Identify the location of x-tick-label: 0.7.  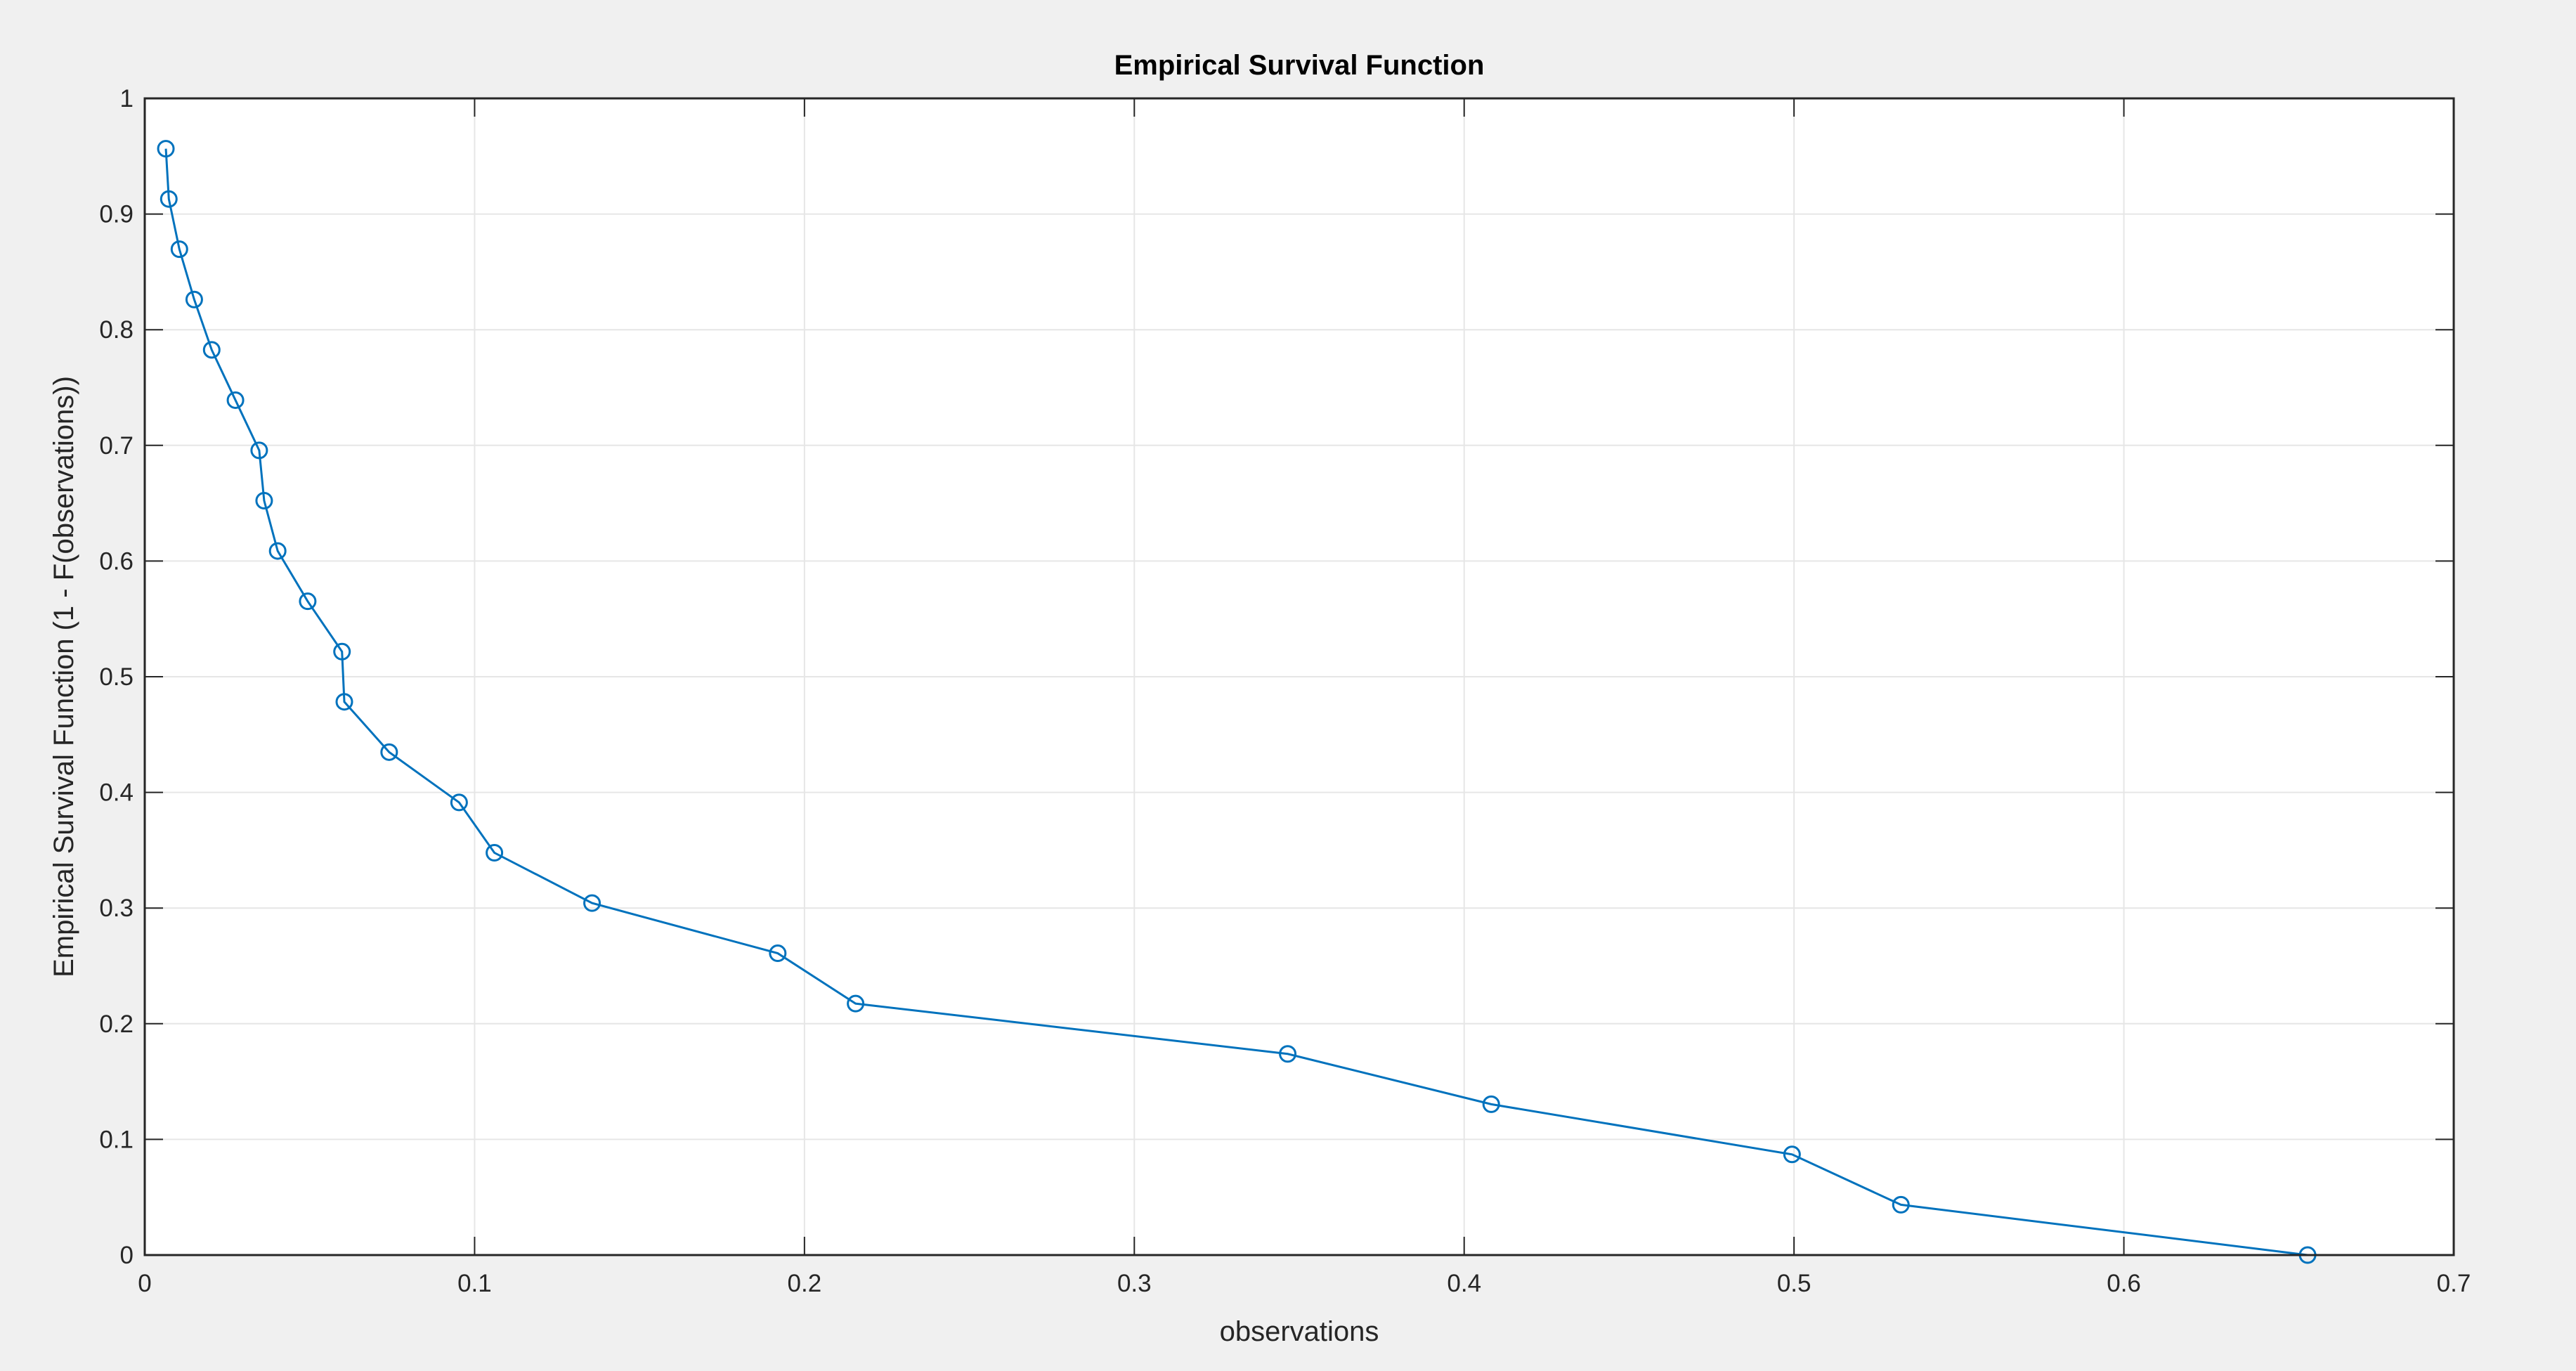
(2454, 1283).